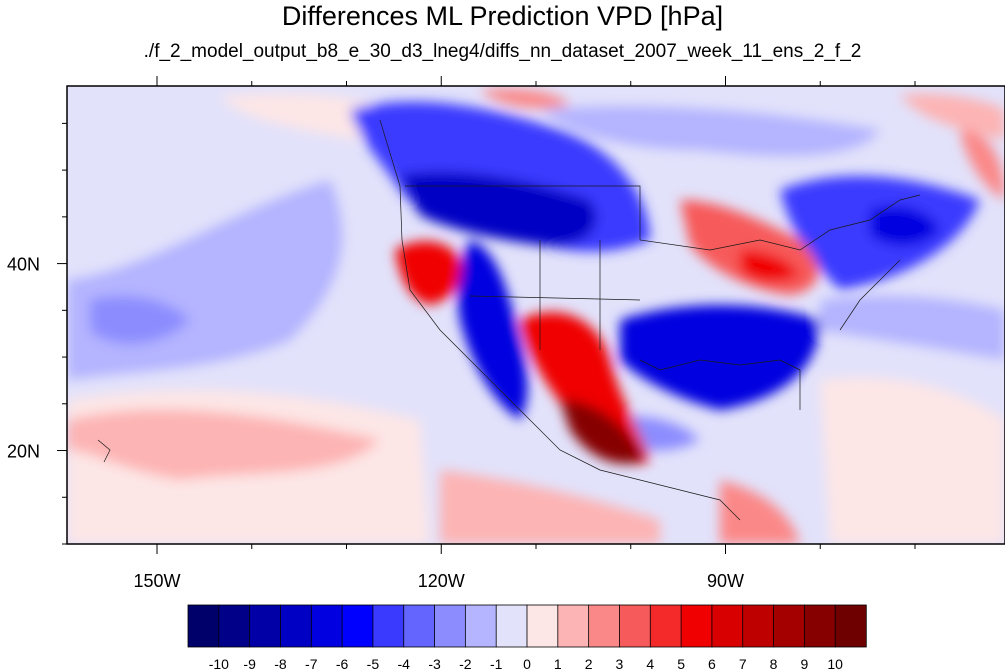 Image resolution: width=1005 pixels, height=672 pixels. Describe the element at coordinates (804, 664) in the screenshot. I see `colorbar-label: 9` at that location.